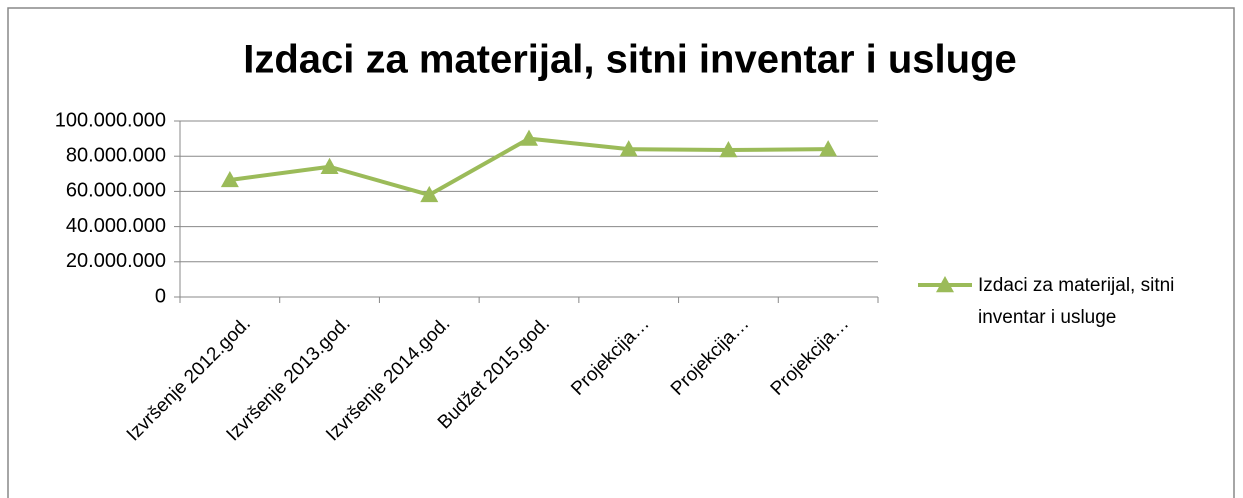 The height and width of the screenshot is (498, 1243). Describe the element at coordinates (116, 155) in the screenshot. I see `y-tick-label: 80.000.000` at that location.